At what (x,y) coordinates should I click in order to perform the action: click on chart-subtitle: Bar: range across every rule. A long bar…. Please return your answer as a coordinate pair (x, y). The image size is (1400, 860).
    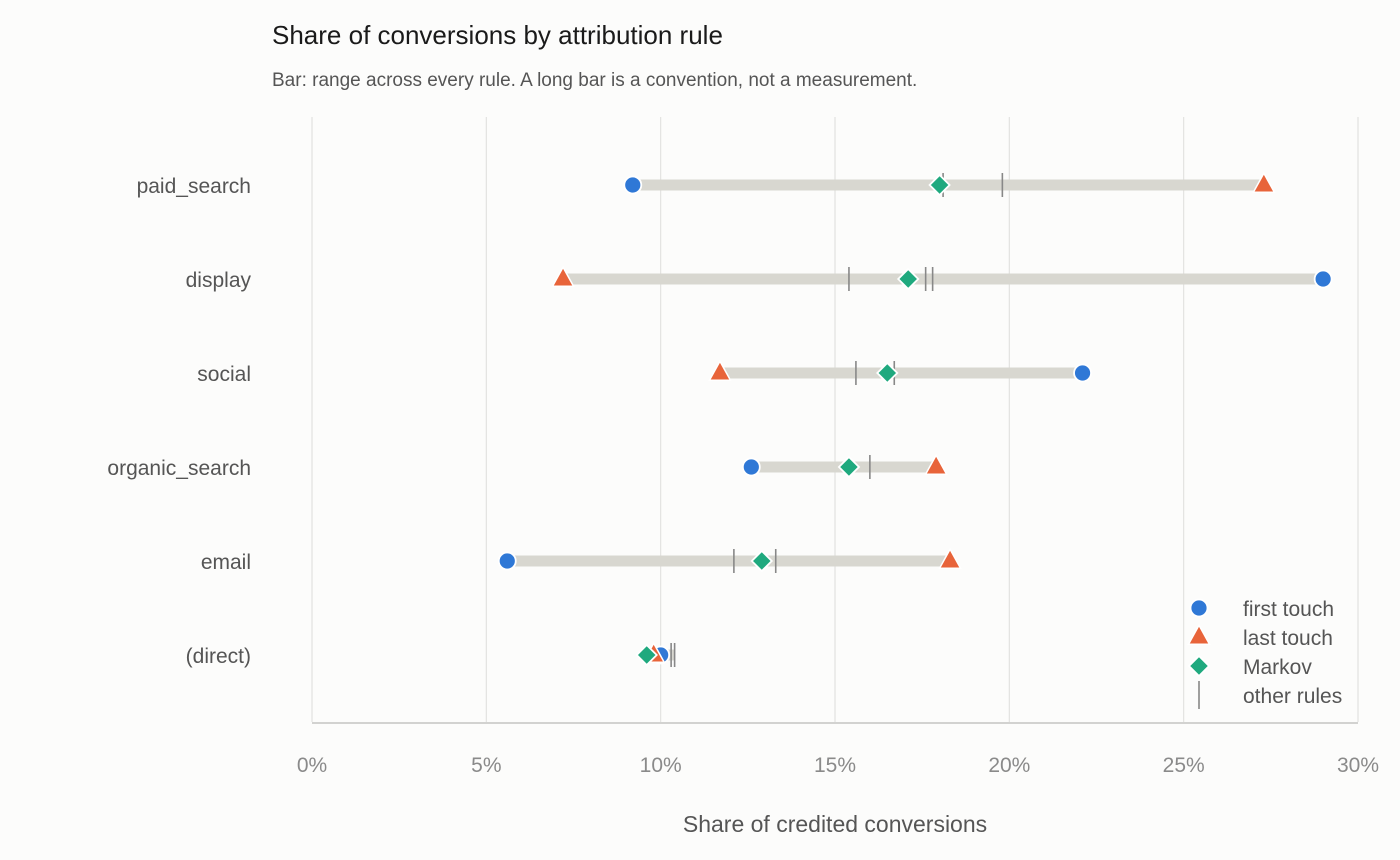
    Looking at the image, I should click on (595, 80).